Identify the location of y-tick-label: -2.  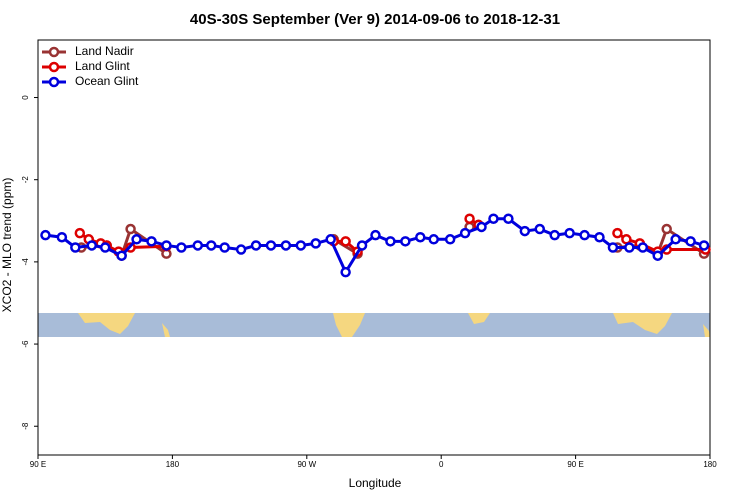
(25, 180).